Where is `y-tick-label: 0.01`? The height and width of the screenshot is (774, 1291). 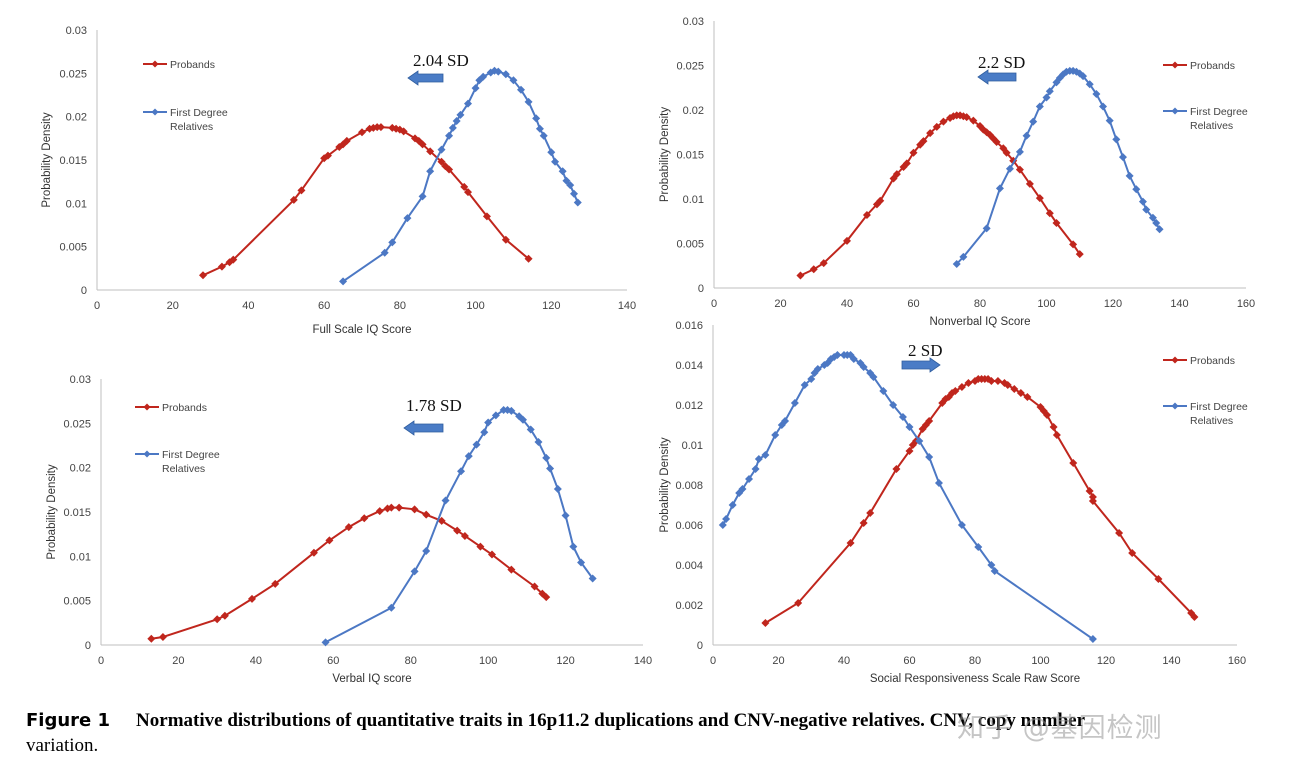 y-tick-label: 0.01 is located at coordinates (76, 204).